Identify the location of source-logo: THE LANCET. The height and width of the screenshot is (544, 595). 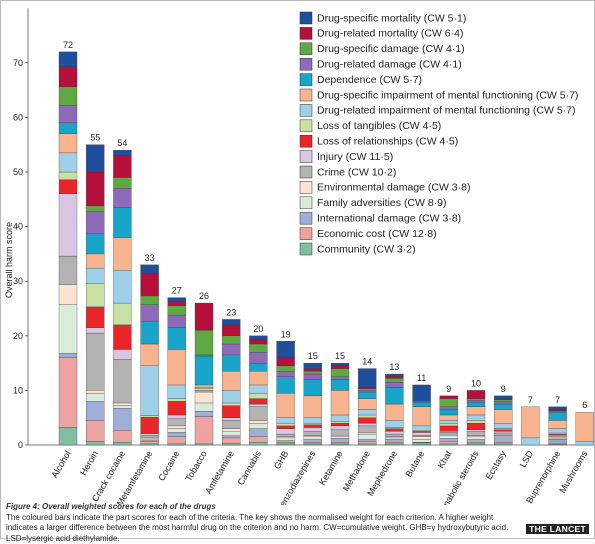
(557, 529).